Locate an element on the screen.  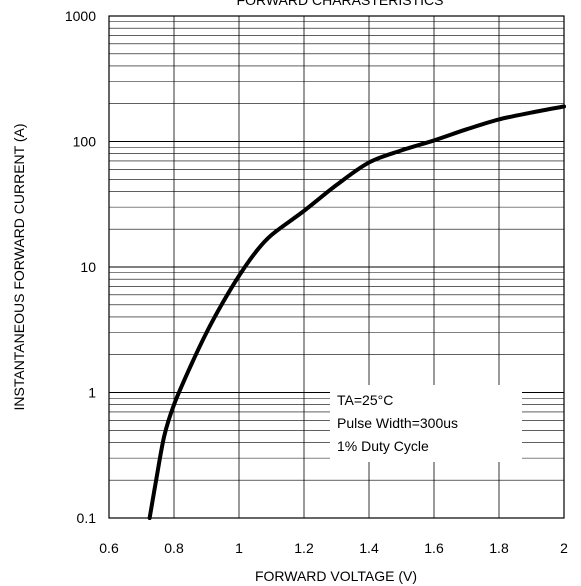
x-tick-label: 2 is located at coordinates (564, 548).